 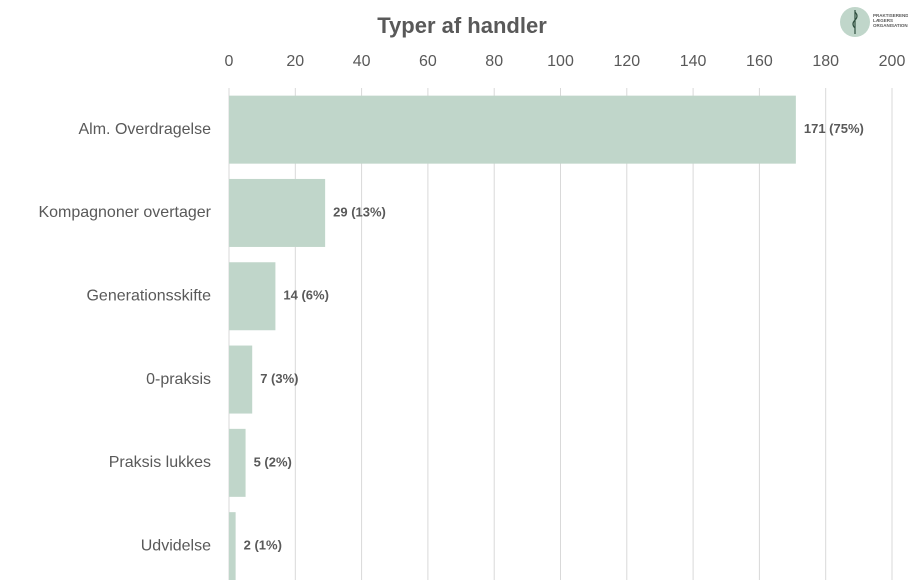 What do you see at coordinates (494, 61) in the screenshot?
I see `x-tick-label: 80` at bounding box center [494, 61].